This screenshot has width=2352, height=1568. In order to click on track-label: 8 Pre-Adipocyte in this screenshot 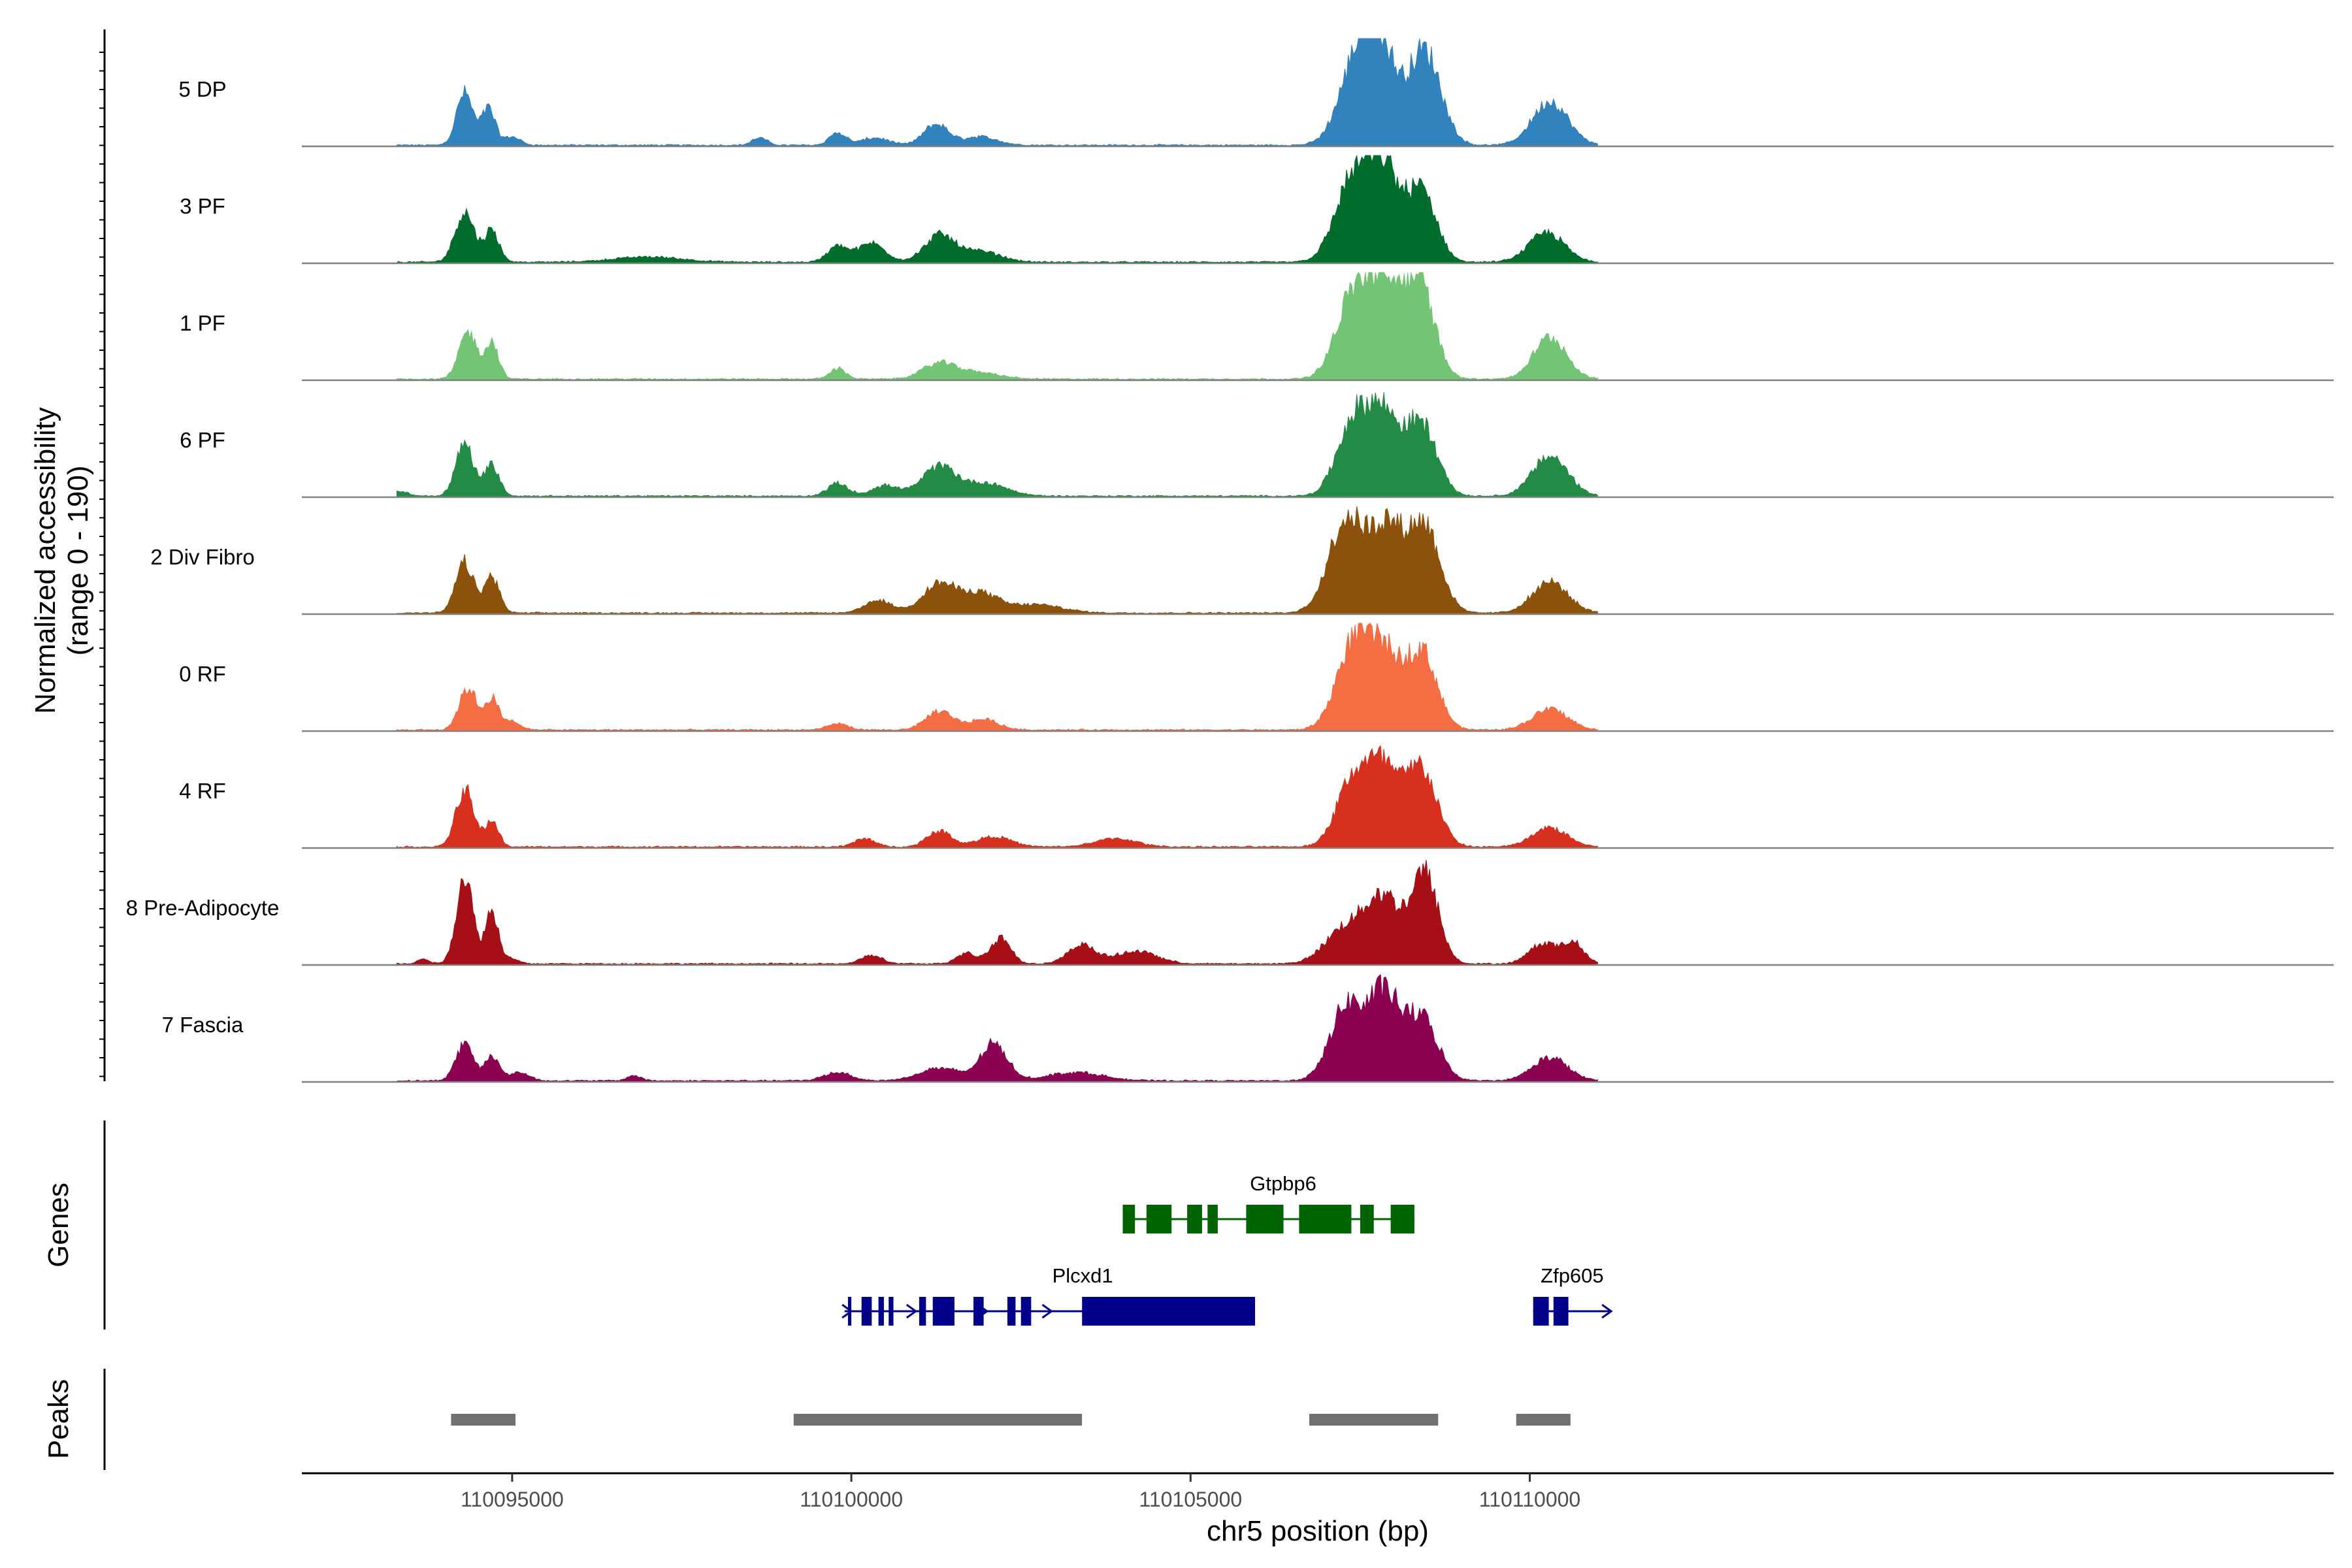, I will do `click(203, 908)`.